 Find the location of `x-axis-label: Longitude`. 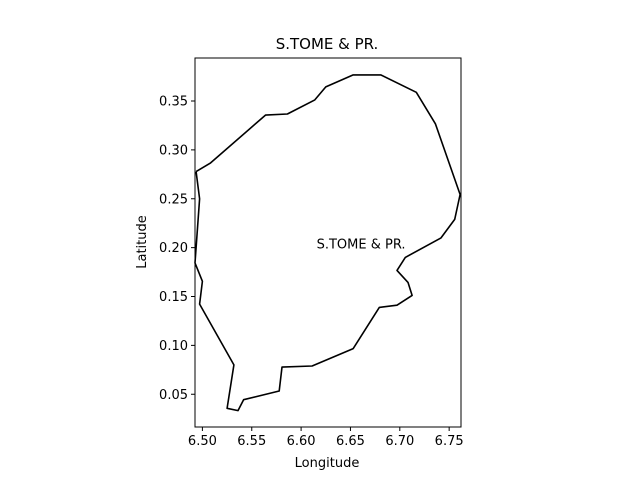

x-axis-label: Longitude is located at coordinates (327, 463).